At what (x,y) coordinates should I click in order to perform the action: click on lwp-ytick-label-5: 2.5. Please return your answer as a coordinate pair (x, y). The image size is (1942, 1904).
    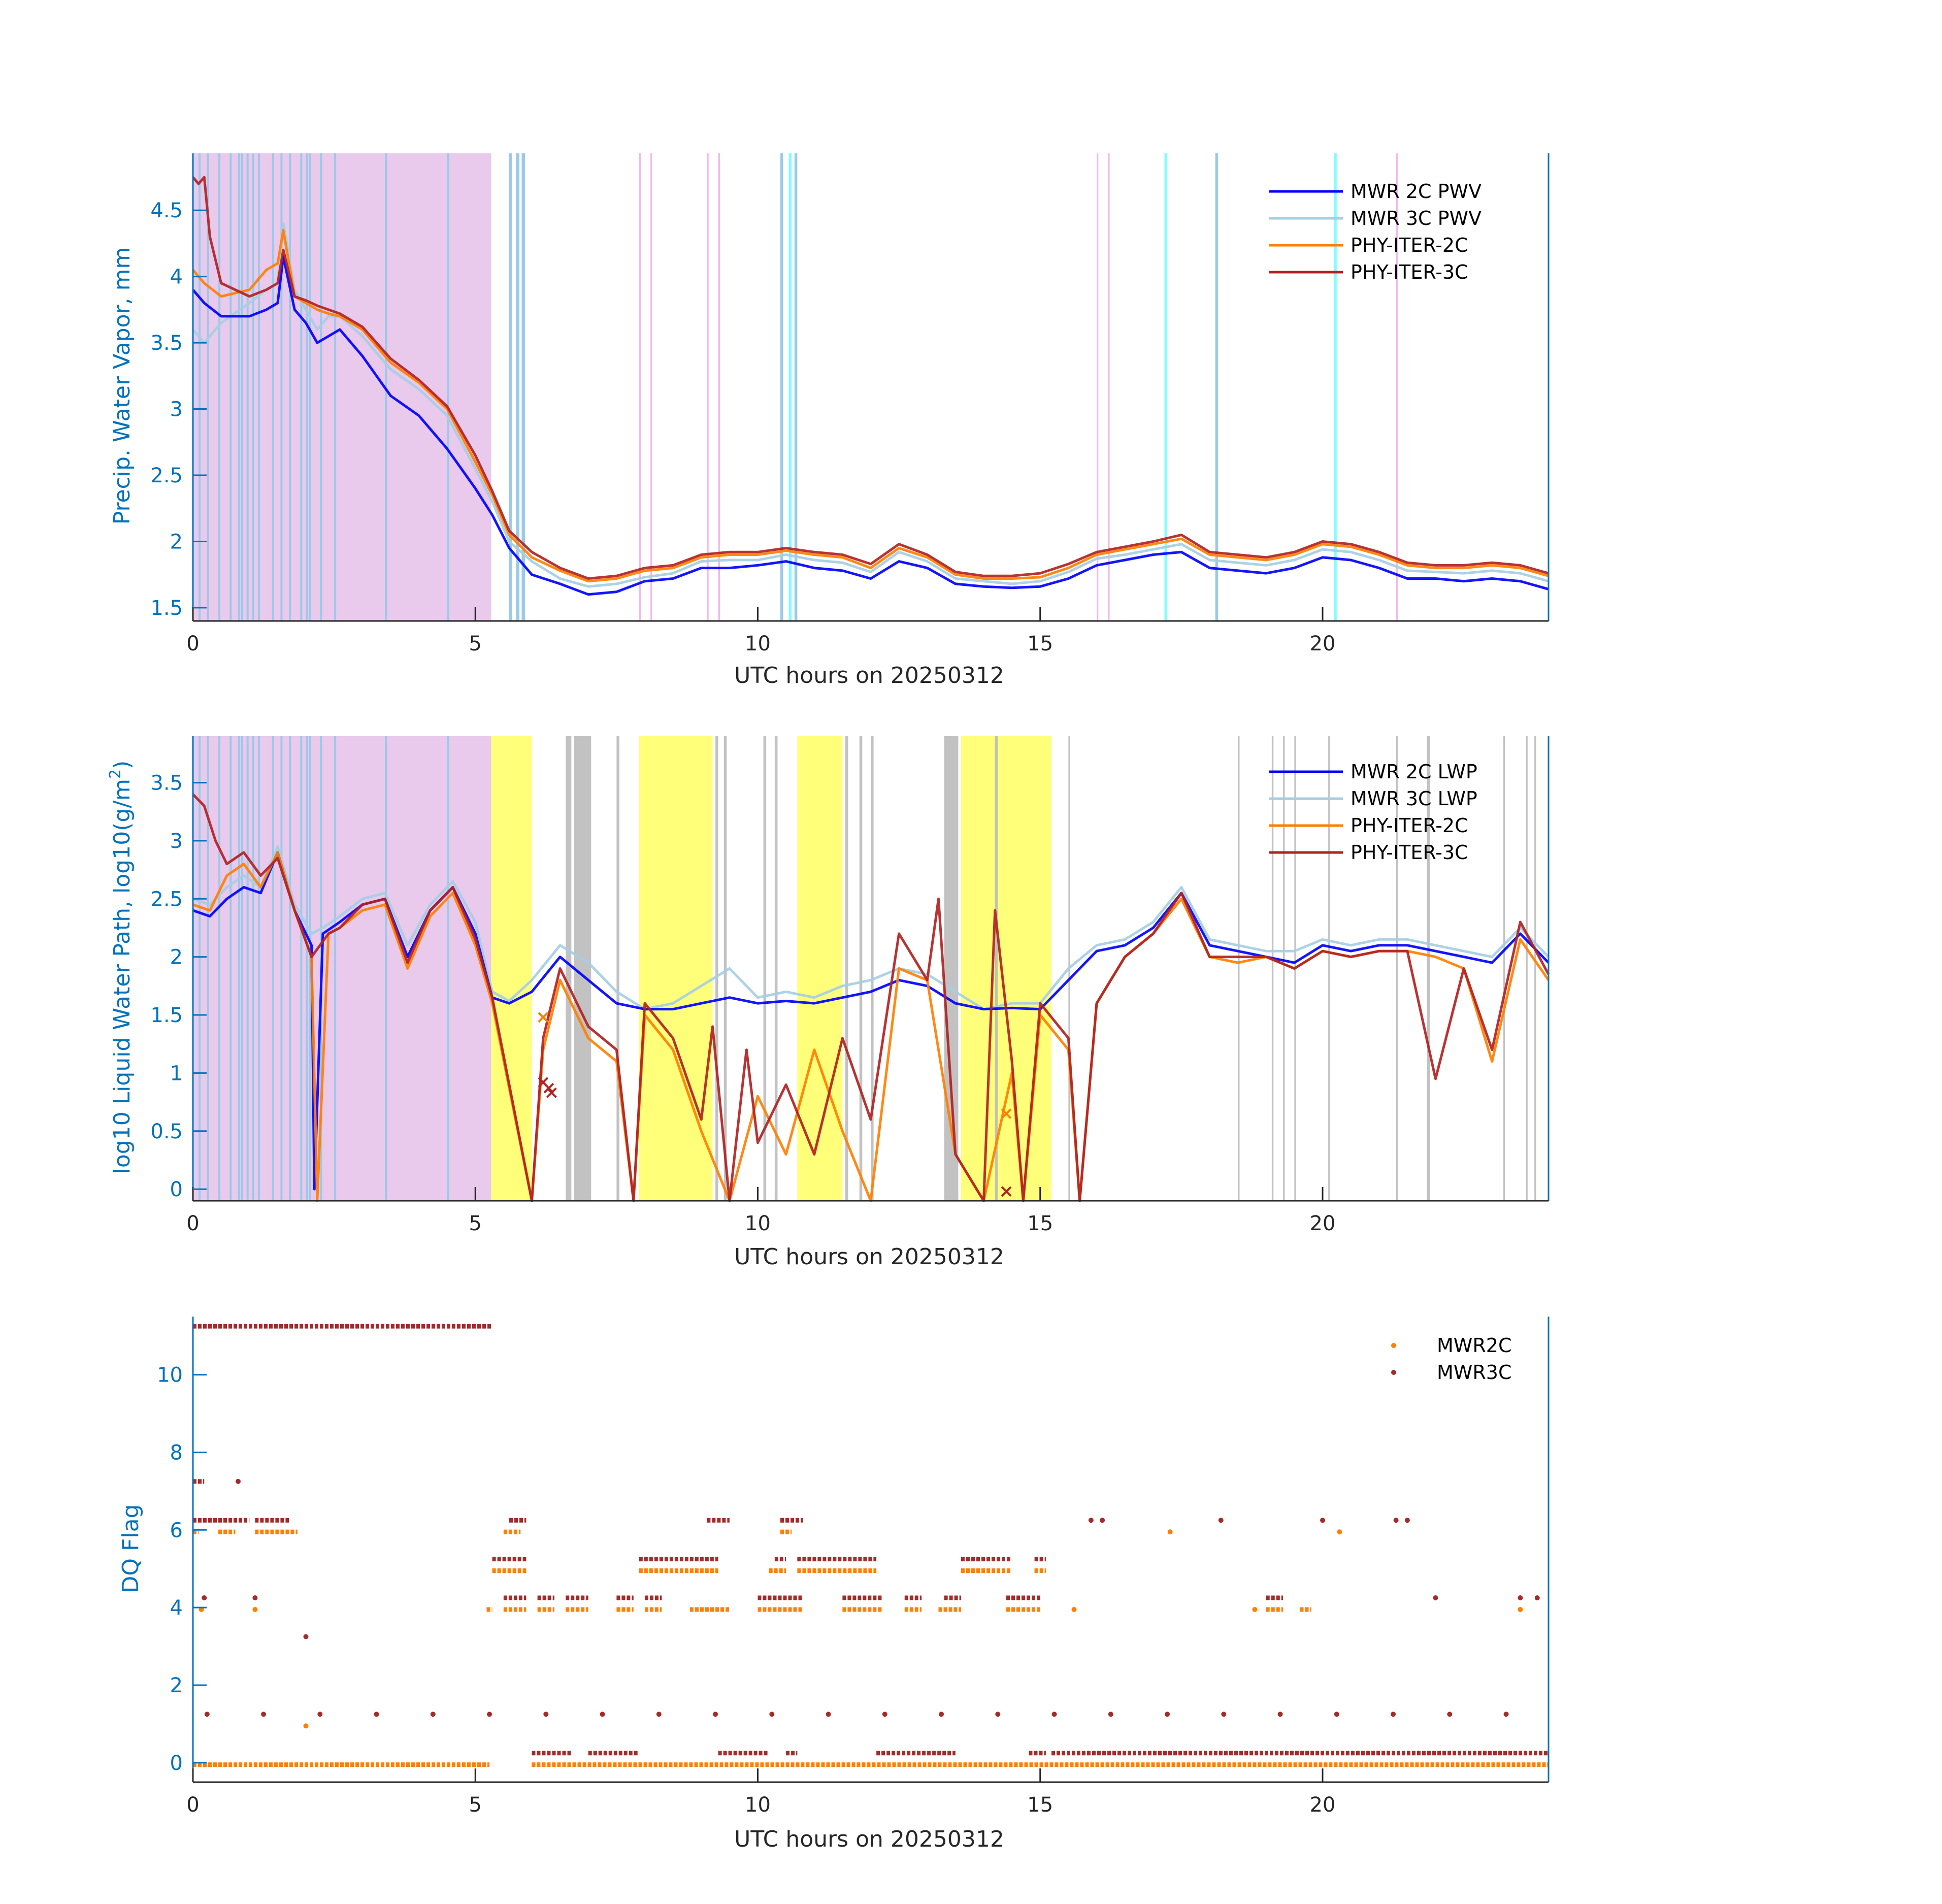
    Looking at the image, I should click on (166, 900).